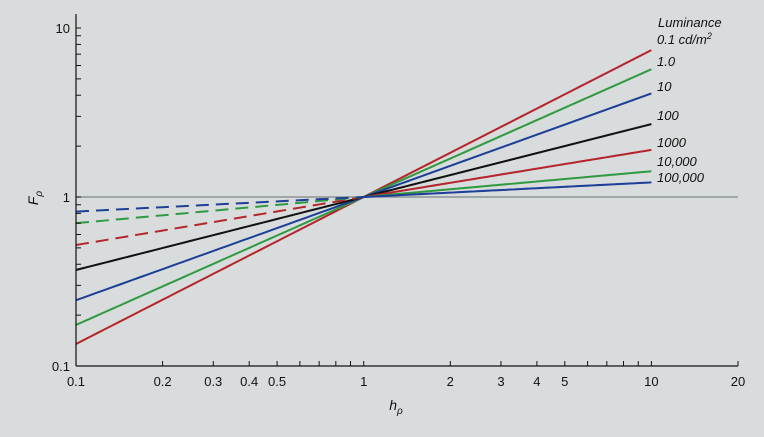  Describe the element at coordinates (63, 28) in the screenshot. I see `y-tick-label-3: 10` at that location.